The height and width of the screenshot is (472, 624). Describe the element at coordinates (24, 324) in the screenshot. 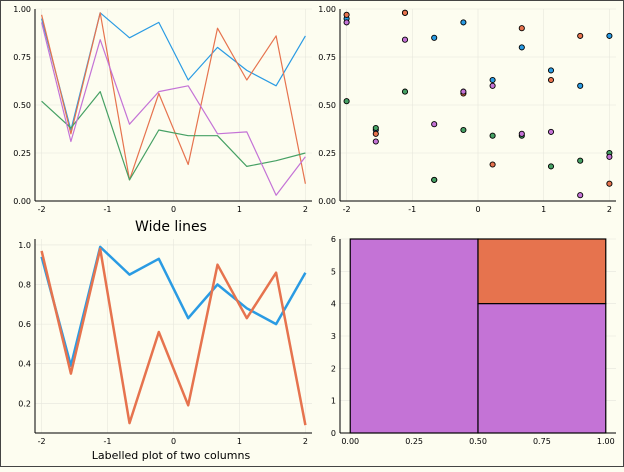

I see `y-tick-label: 0.6` at that location.